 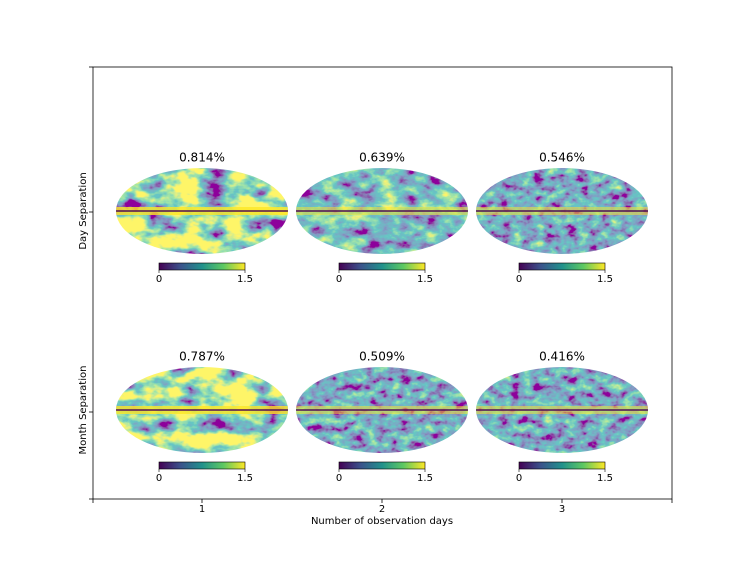 What do you see at coordinates (83, 410) in the screenshot?
I see `row-label: Month Separation` at bounding box center [83, 410].